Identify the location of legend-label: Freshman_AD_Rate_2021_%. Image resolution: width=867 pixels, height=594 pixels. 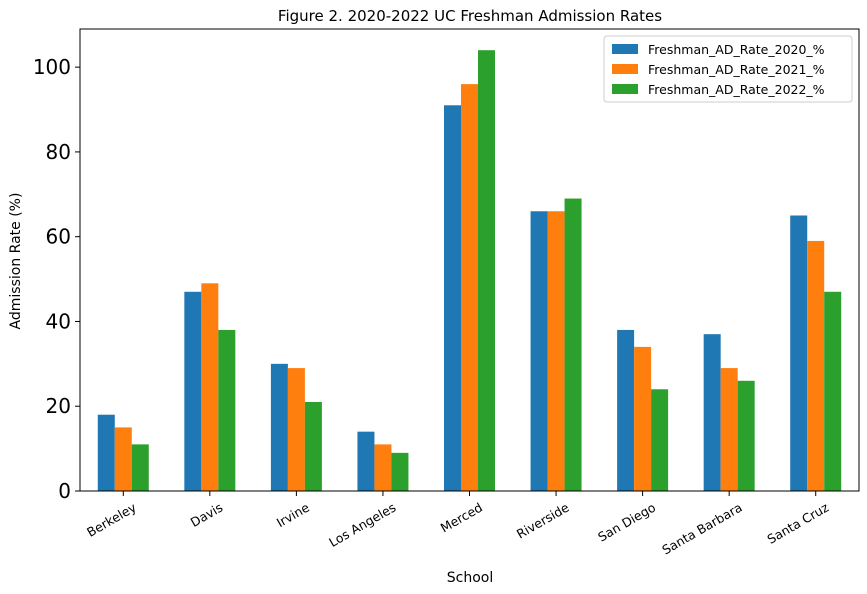
(736, 69).